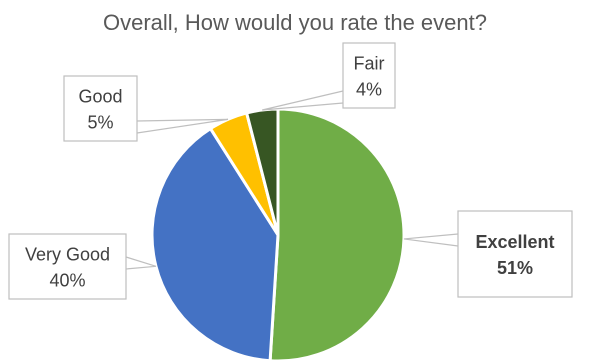 Image resolution: width=598 pixels, height=361 pixels. I want to click on data-label-very-good: Very Good 40%, so click(82, 266).